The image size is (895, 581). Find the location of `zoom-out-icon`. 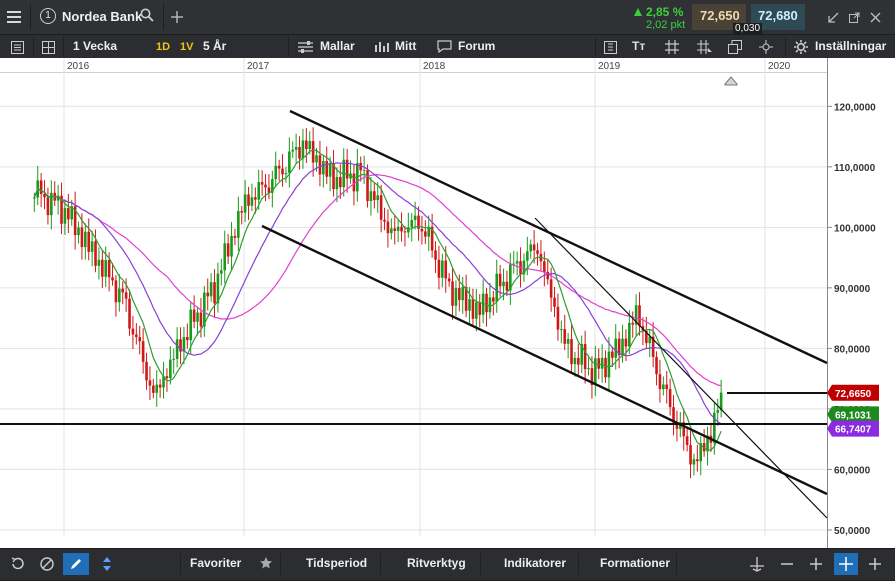

zoom-out-icon is located at coordinates (787, 564).